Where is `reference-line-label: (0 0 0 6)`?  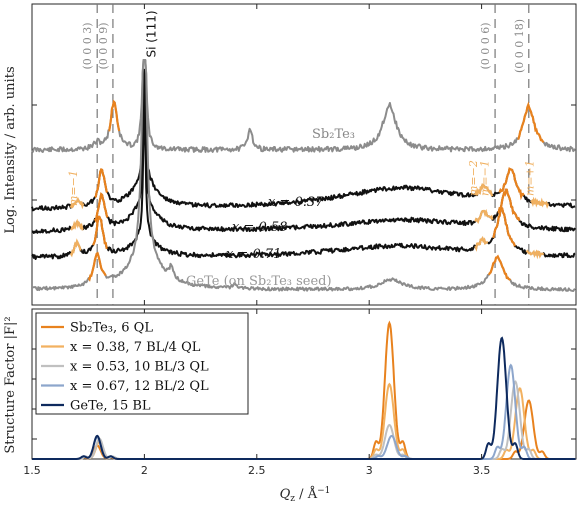 reference-line-label: (0 0 0 6) is located at coordinates (485, 45).